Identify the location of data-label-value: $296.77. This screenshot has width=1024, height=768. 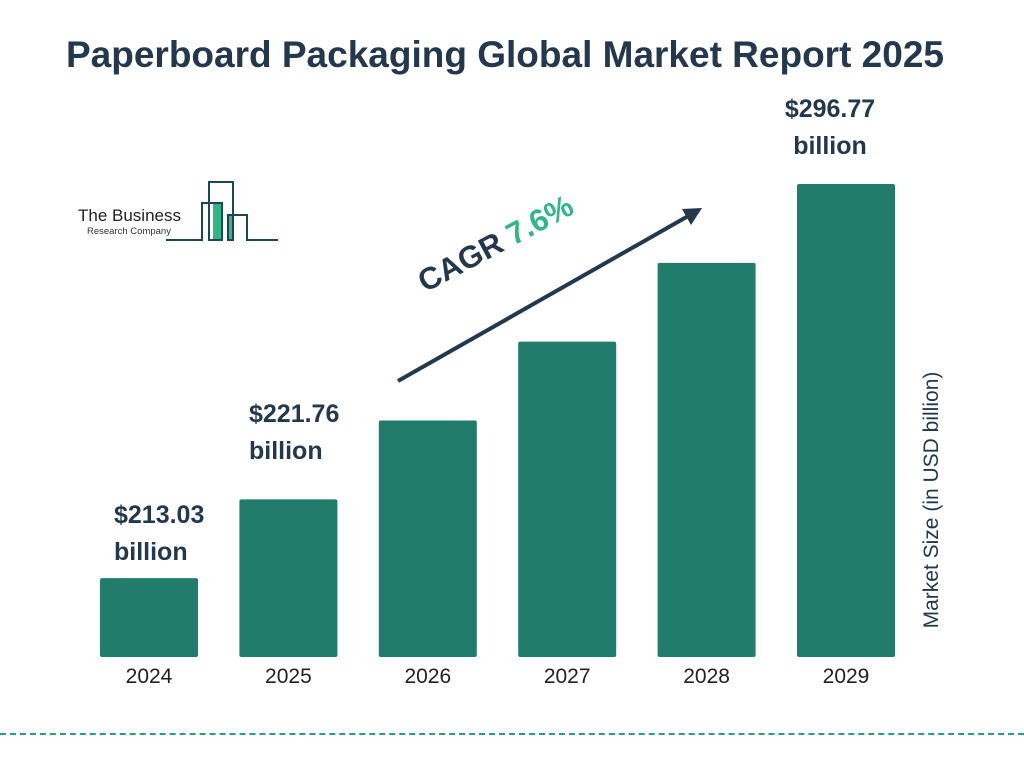
(830, 109).